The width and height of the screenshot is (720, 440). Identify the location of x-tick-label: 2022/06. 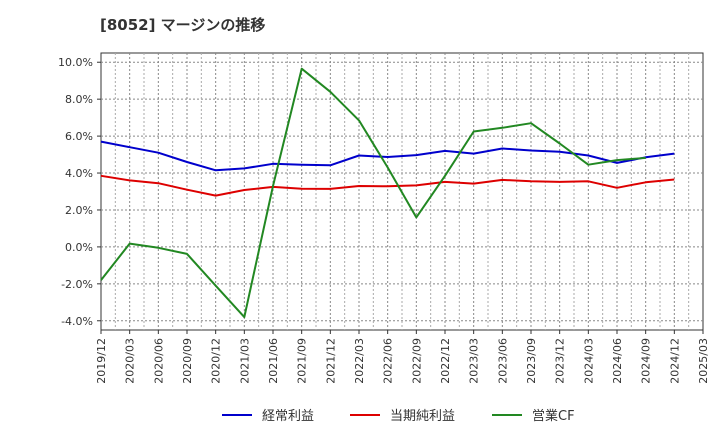
(388, 361).